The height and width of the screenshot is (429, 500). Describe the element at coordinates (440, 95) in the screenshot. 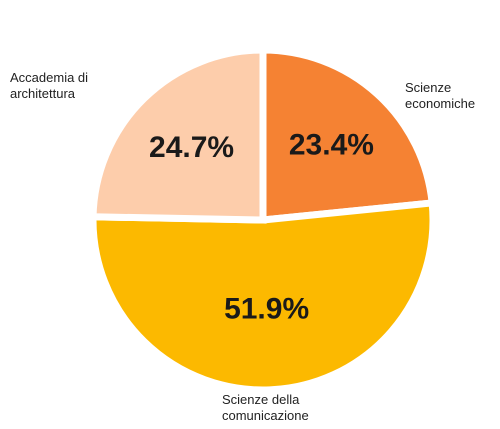

I see `category-label: Scienze economiche` at that location.